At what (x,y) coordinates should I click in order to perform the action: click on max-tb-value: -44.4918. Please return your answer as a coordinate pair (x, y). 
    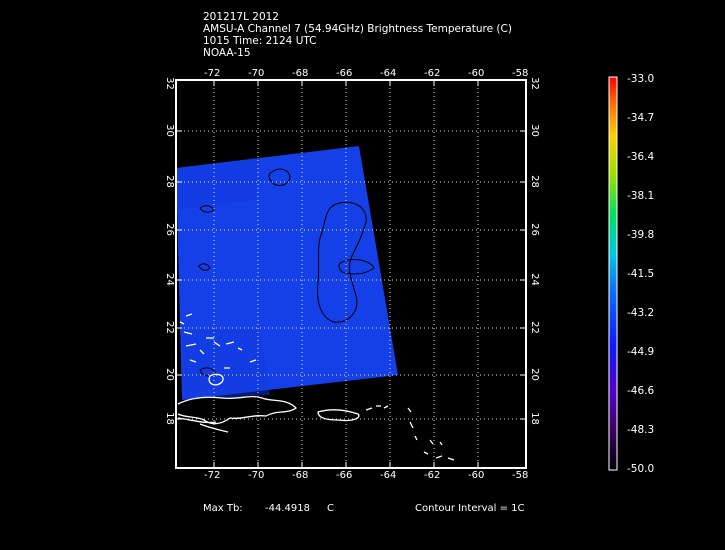
    Looking at the image, I should click on (287, 508).